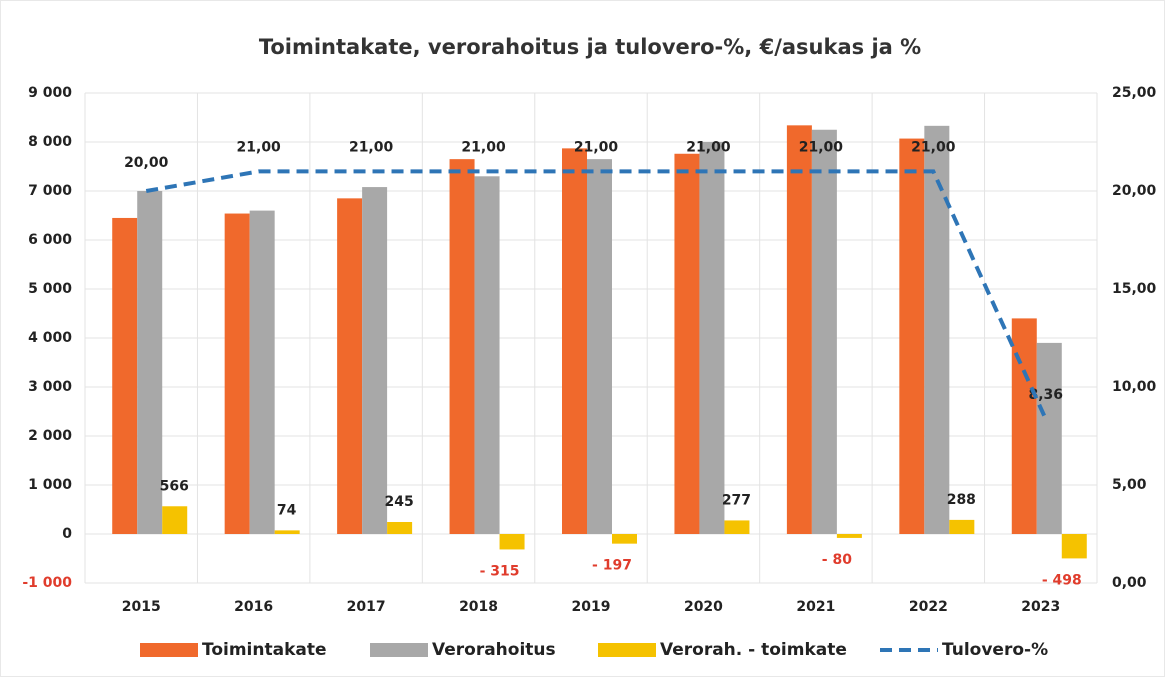 Image resolution: width=1165 pixels, height=677 pixels. Describe the element at coordinates (174, 486) in the screenshot. I see `data-label: 566` at that location.